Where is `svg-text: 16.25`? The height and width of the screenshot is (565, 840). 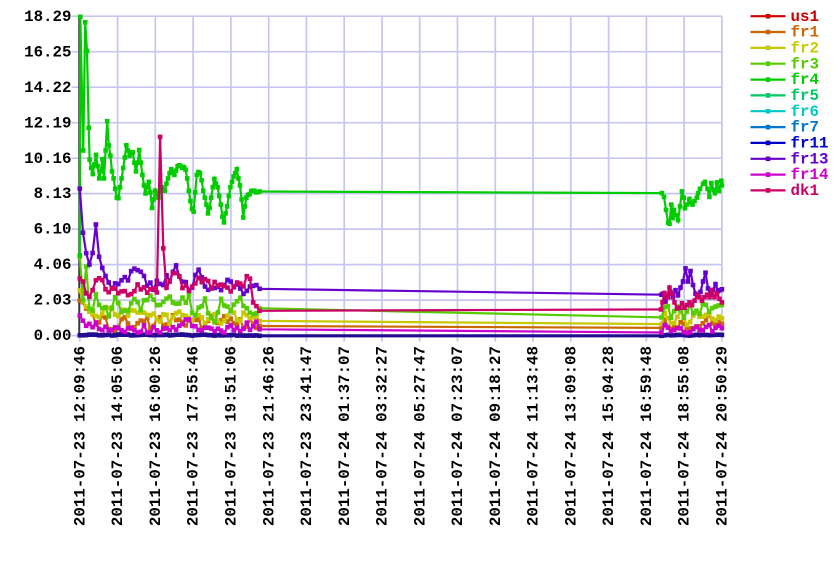 svg-text: 16.25 is located at coordinates (47, 52).